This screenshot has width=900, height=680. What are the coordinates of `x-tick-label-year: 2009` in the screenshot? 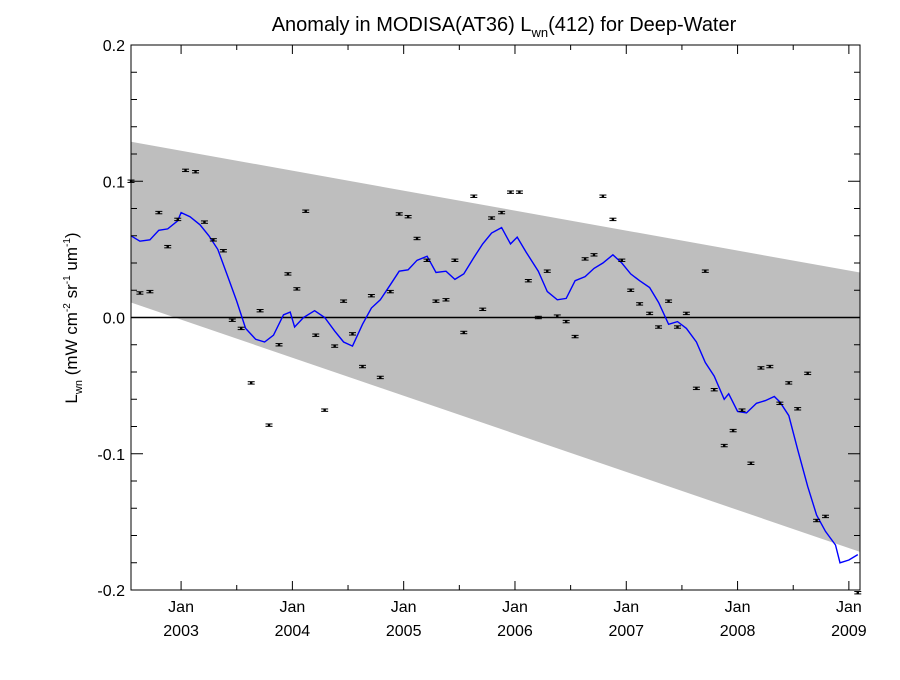 It's located at (849, 631).